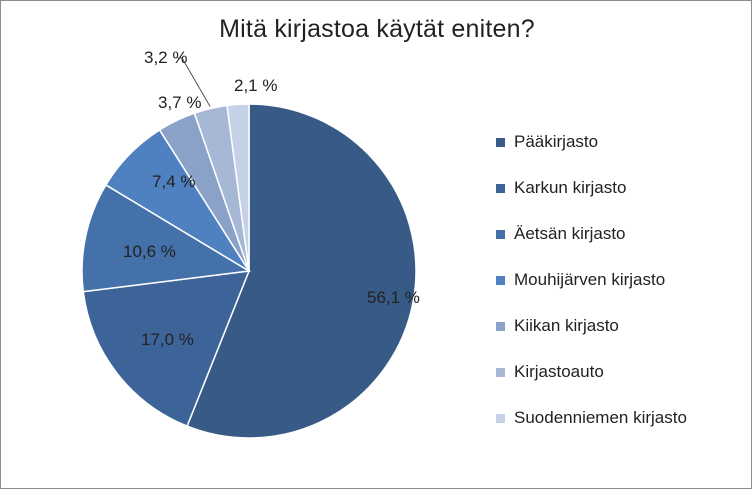 The image size is (752, 490). Describe the element at coordinates (621, 372) in the screenshot. I see `legend-item-kirjastoauto: Kirjastoauto` at that location.